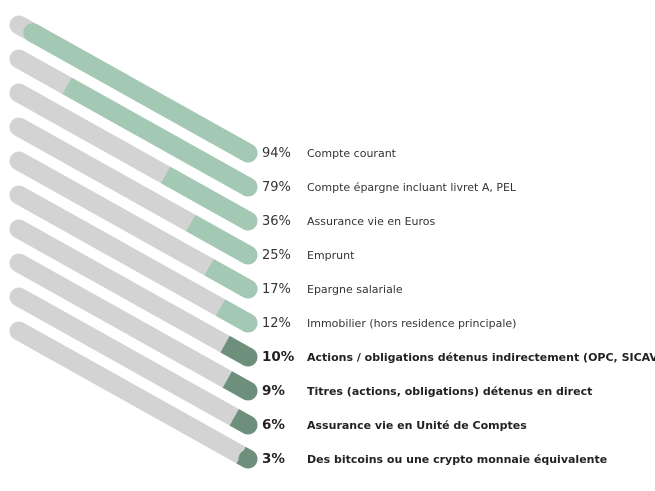  I want to click on category-label: Epargne salariale, so click(355, 289).